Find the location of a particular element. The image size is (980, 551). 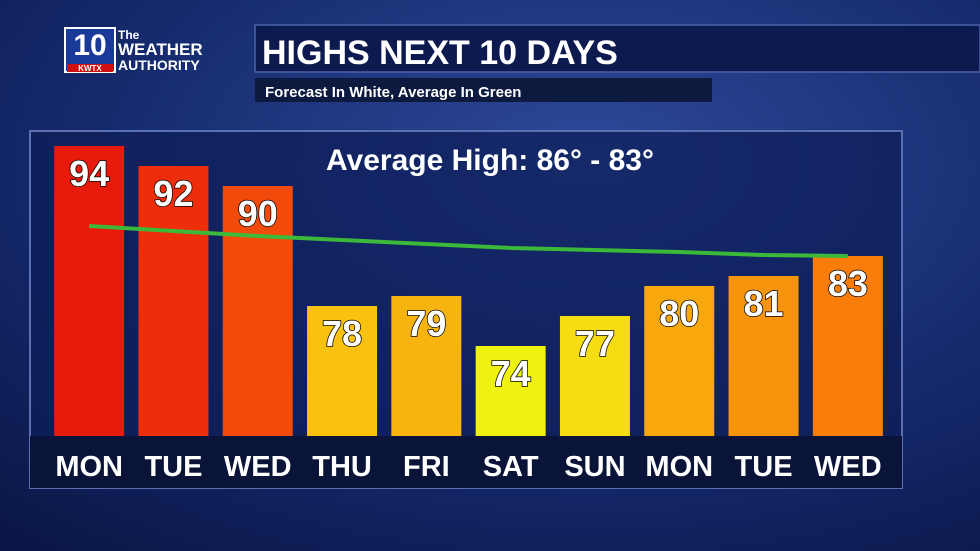

logo: 10 KWTX The WEATHER AUTHORITY is located at coordinates (133, 50).